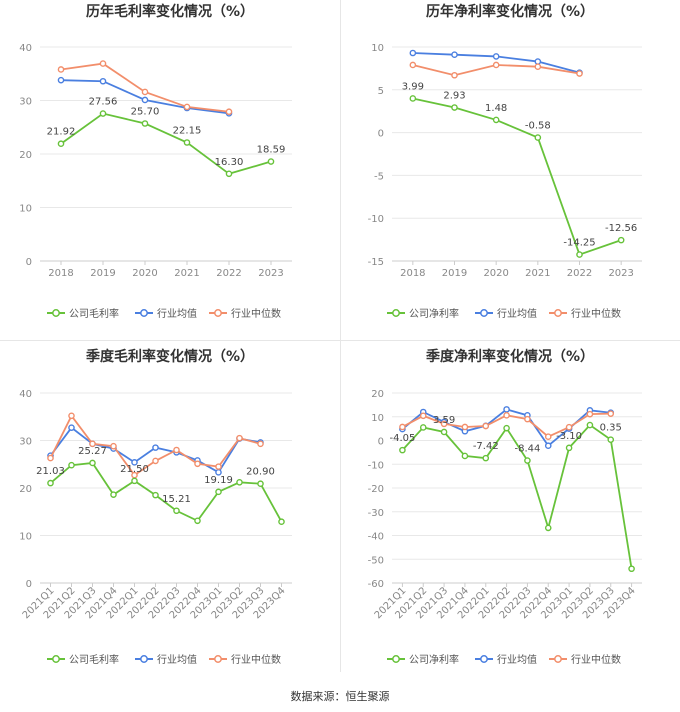  I want to click on y-tick-label: -30, so click(376, 513).